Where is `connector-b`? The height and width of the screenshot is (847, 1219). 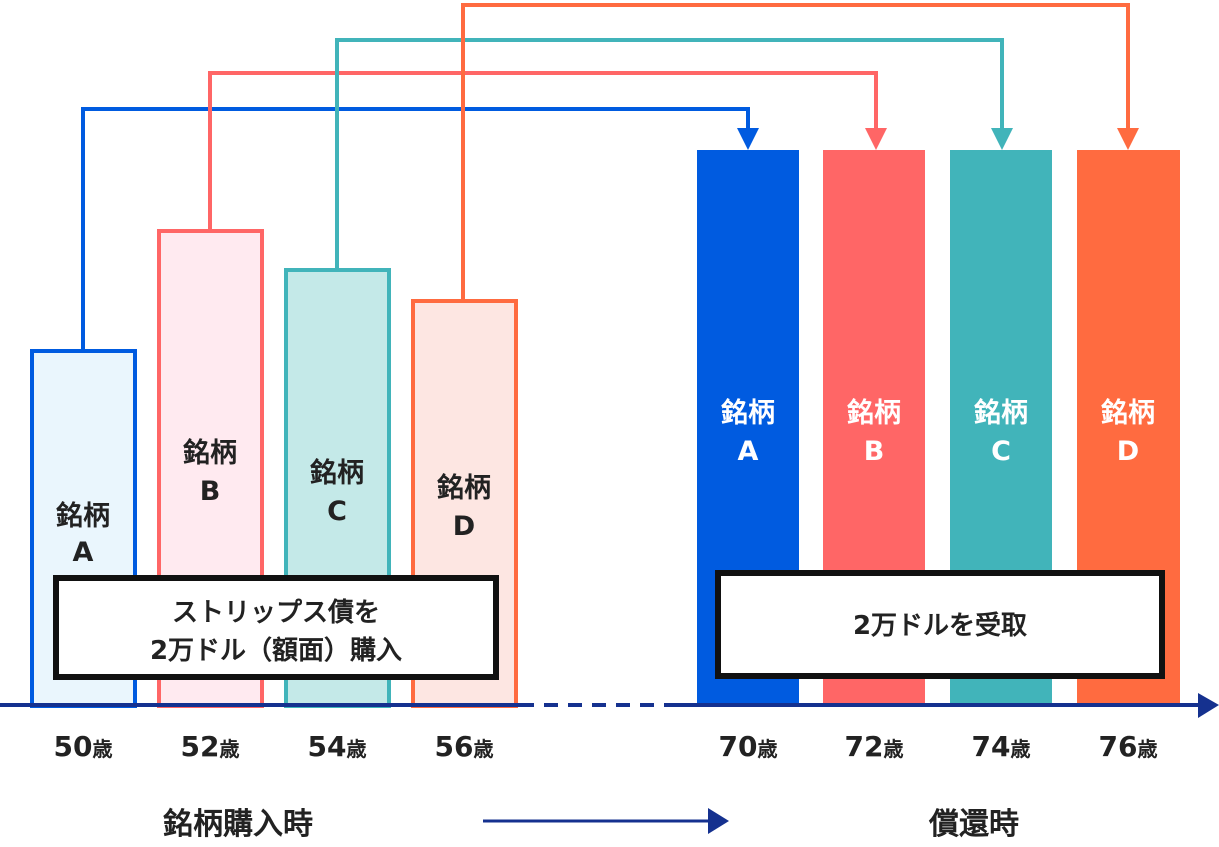
connector-b is located at coordinates (543, 151).